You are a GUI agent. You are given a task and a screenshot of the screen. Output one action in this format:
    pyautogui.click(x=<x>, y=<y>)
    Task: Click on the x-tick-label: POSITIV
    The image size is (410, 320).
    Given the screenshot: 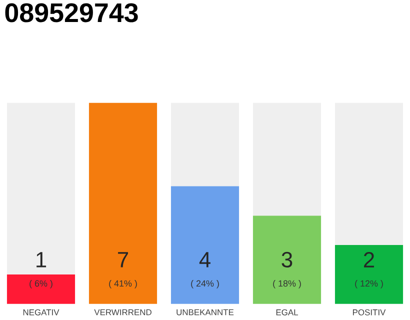 What is the action you would take?
    pyautogui.click(x=369, y=312)
    